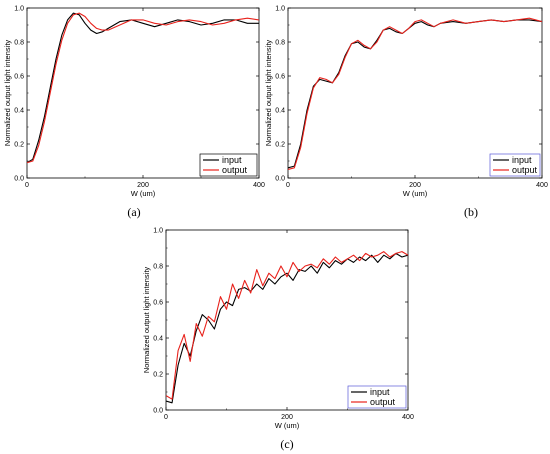 The width and height of the screenshot is (550, 454). What do you see at coordinates (286, 444) in the screenshot?
I see `panel-label: (c)` at bounding box center [286, 444].